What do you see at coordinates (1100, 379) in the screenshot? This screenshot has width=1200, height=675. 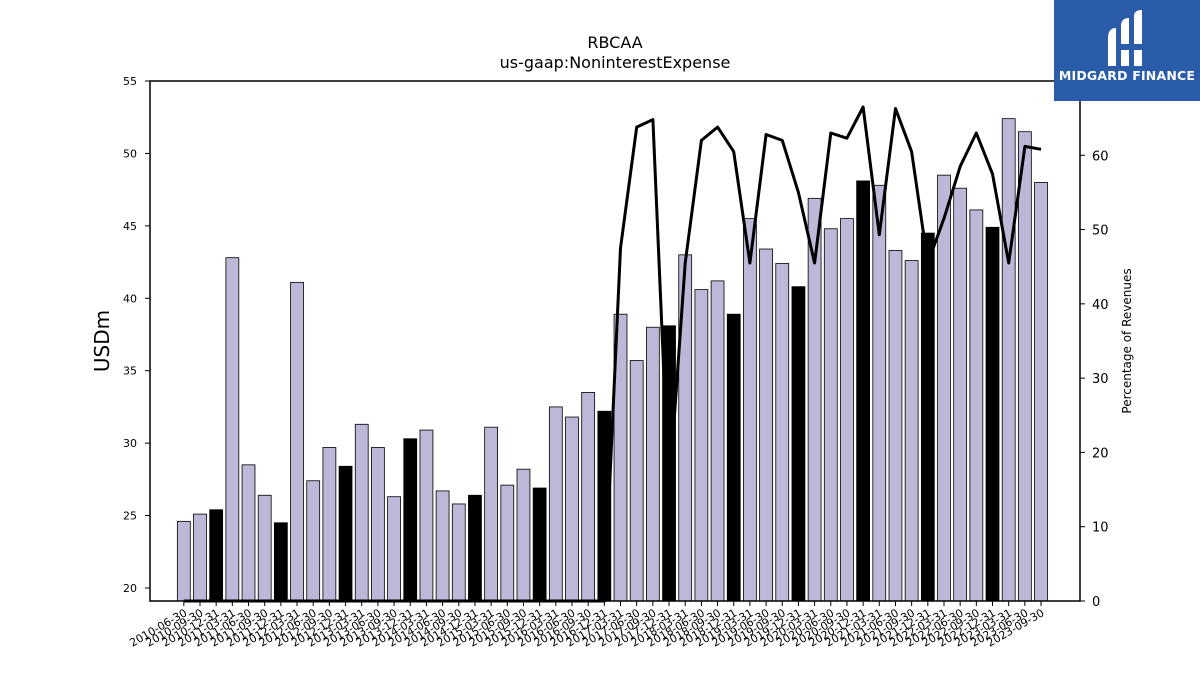 I see `y2-tick-label: 30` at bounding box center [1100, 379].